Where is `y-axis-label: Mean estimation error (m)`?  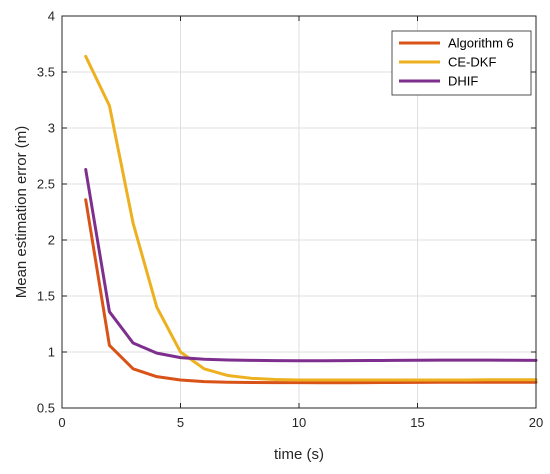
y-axis-label: Mean estimation error (m) is located at coordinates (21, 212).